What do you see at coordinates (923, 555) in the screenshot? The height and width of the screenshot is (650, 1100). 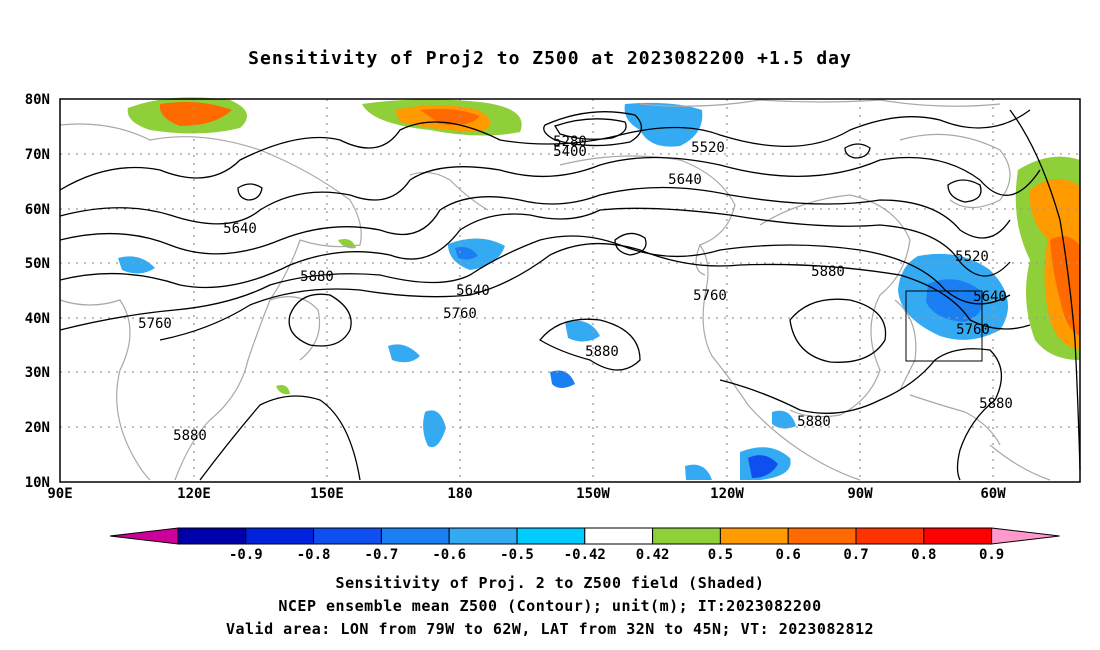 I see `colorbar-label: 0.8` at bounding box center [923, 555].